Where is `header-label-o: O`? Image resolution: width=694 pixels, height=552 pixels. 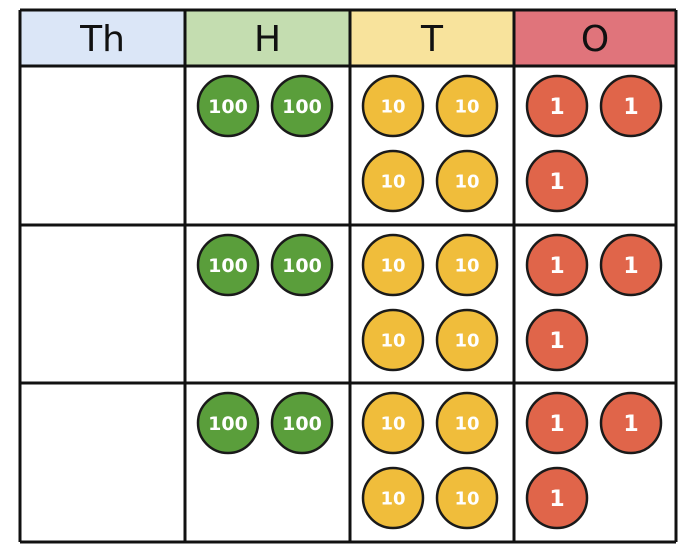
header-label-o: O is located at coordinates (595, 39).